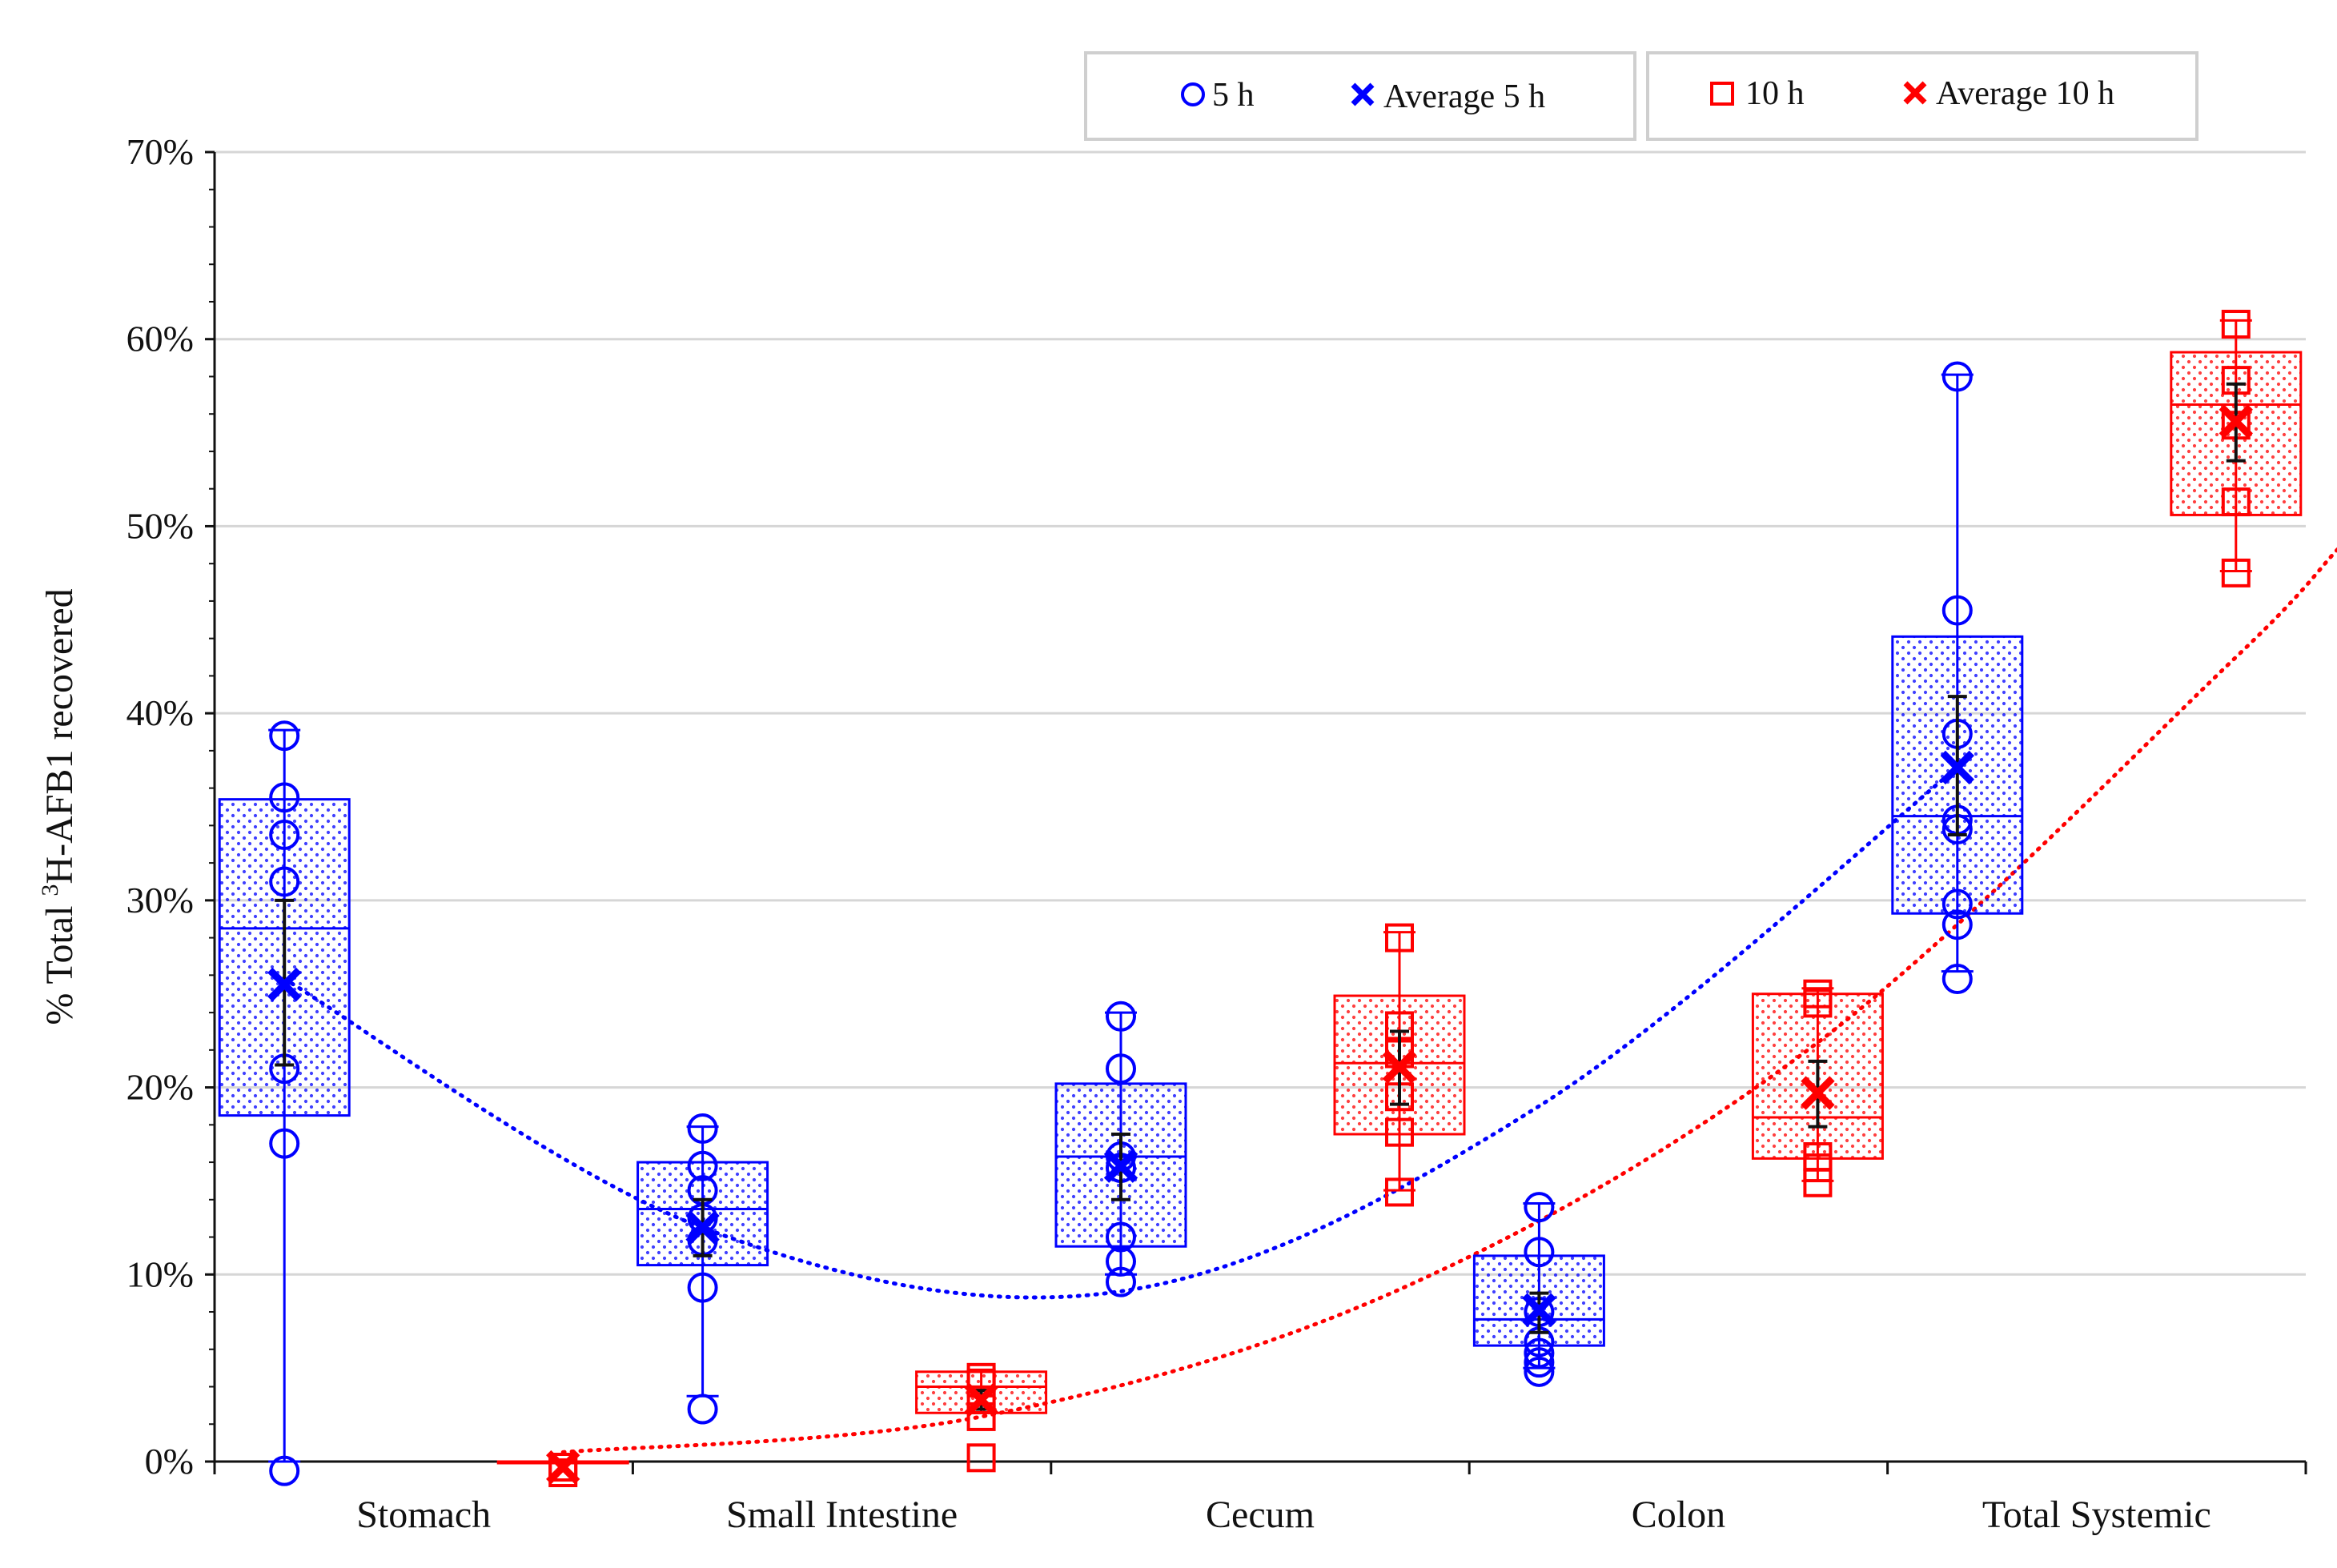 This screenshot has height=1568, width=2337. Describe the element at coordinates (160, 1087) in the screenshot. I see `y-tick-label: 20%` at that location.